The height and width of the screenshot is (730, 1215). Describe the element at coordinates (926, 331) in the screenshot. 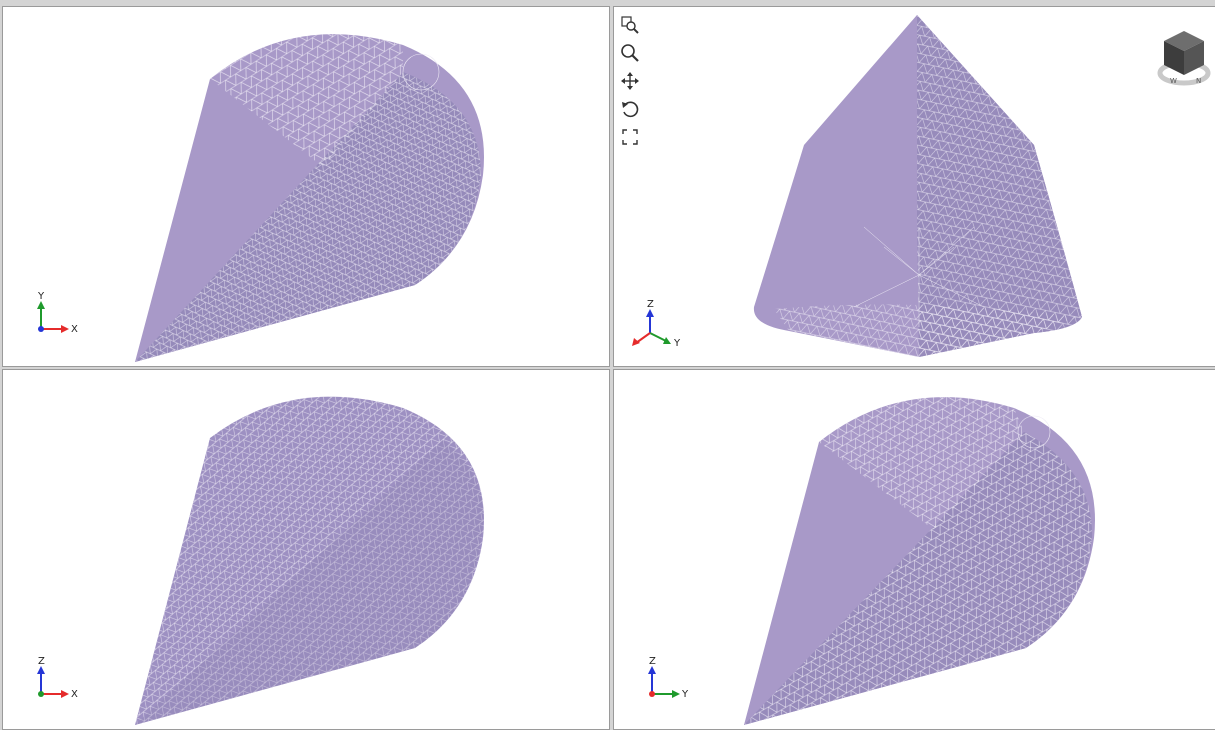

I see `mesh-bottom-wireframe` at that location.